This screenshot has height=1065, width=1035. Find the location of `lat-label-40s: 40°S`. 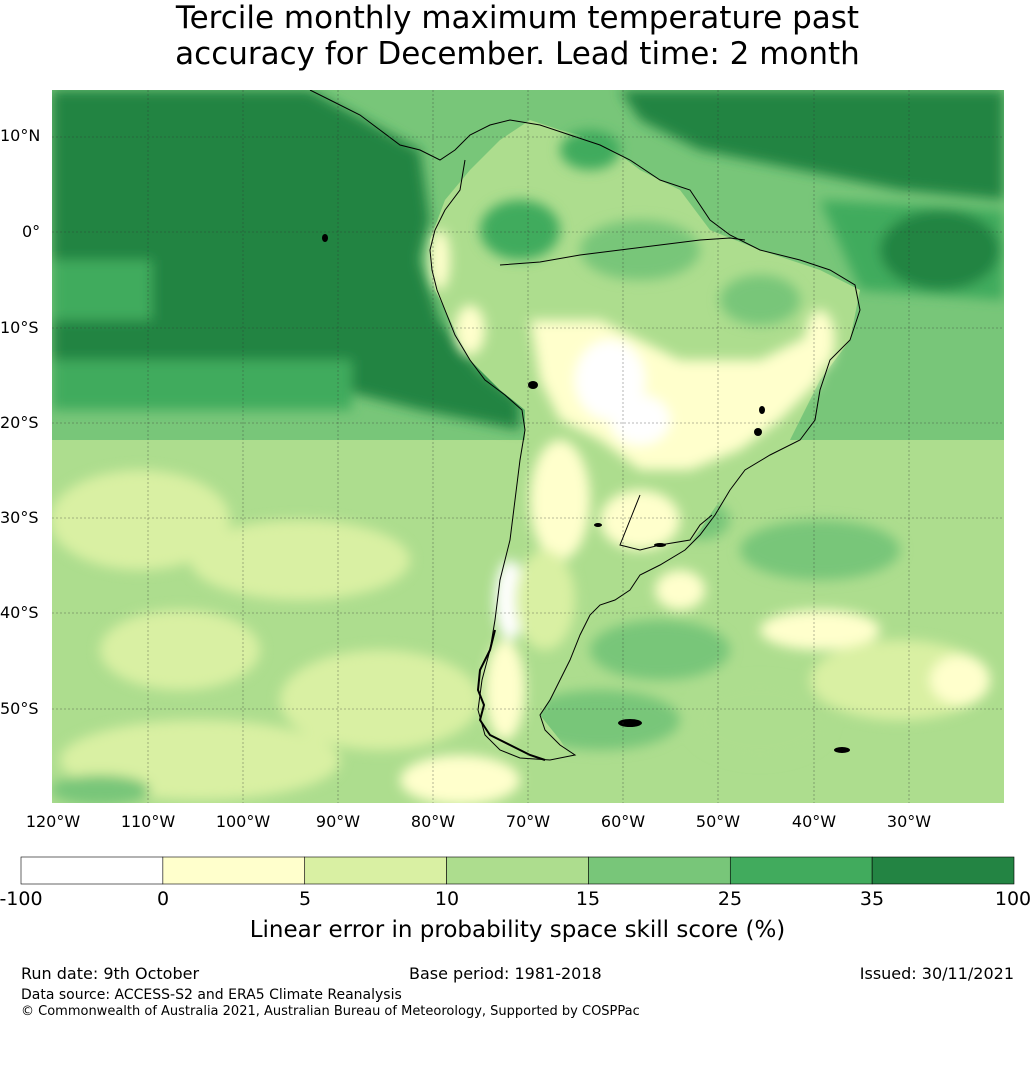

lat-label-40s: 40°S is located at coordinates (19, 612).